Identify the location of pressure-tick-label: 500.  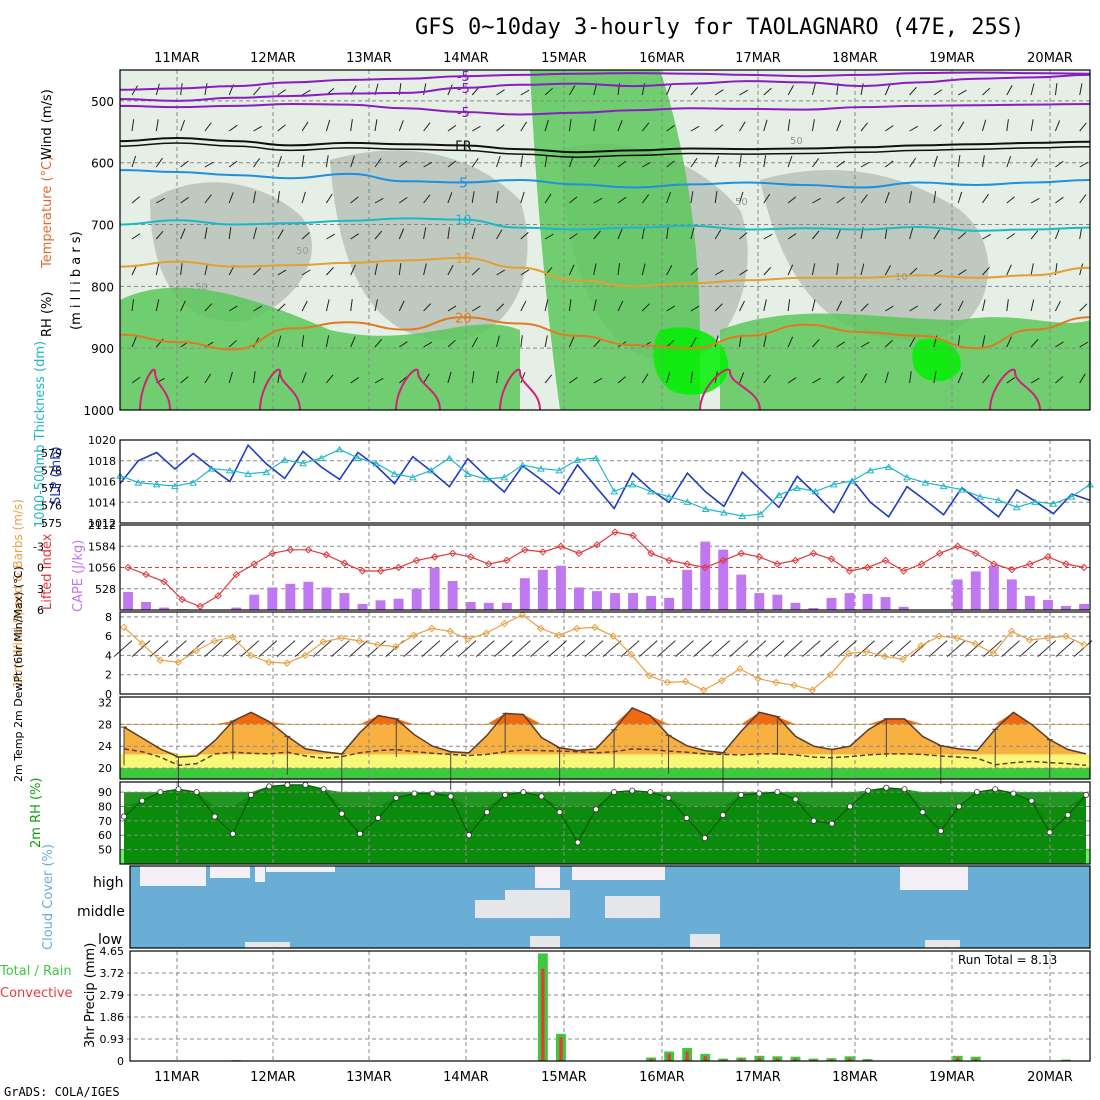
(102, 102).